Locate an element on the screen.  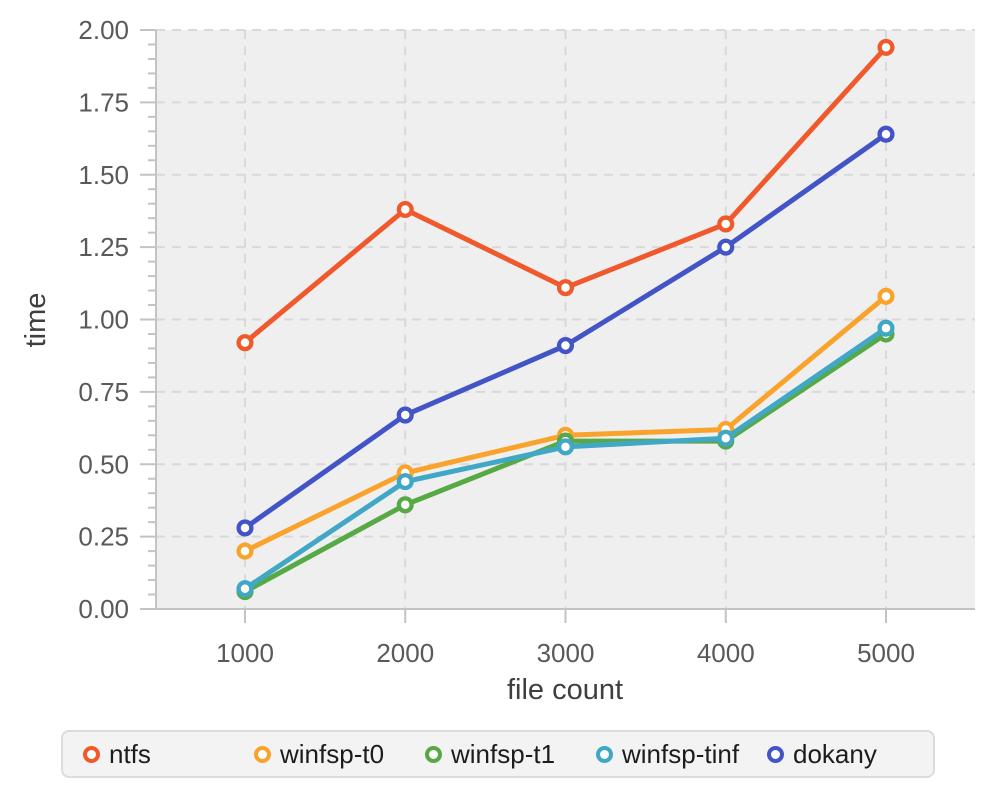
legend-label: winfsp-tinf is located at coordinates (681, 754).